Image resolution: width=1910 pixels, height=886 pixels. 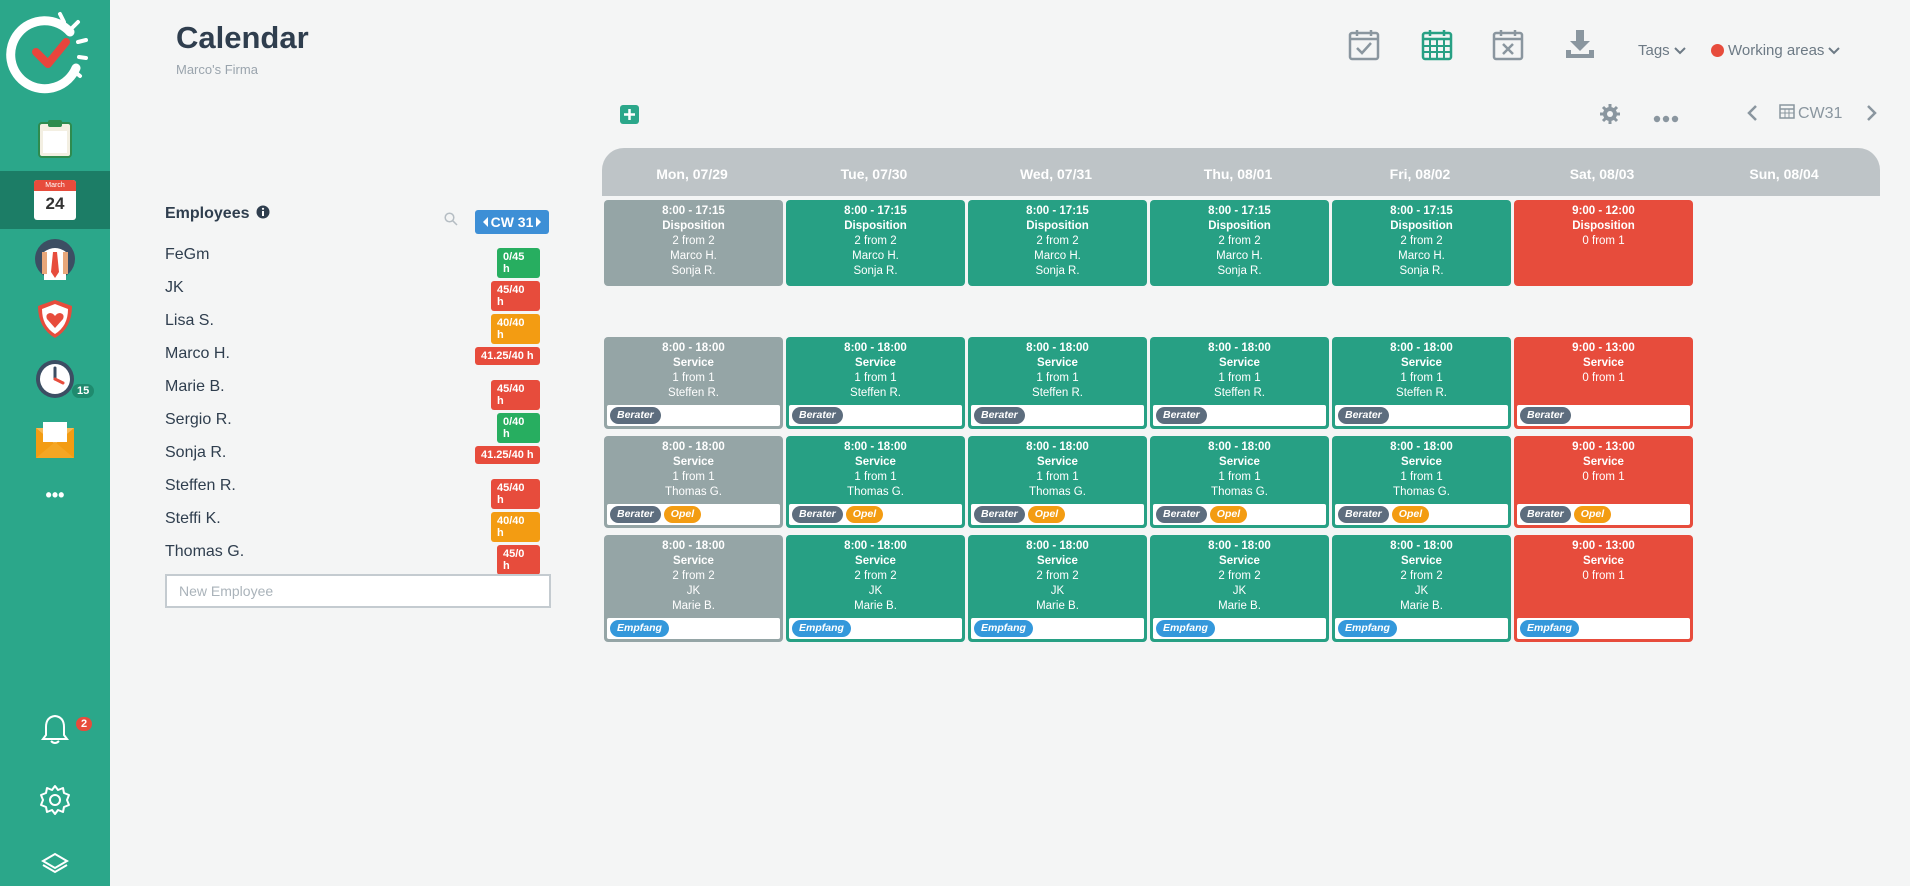 I want to click on employee-row: JK 45/40 h, so click(x=352, y=295).